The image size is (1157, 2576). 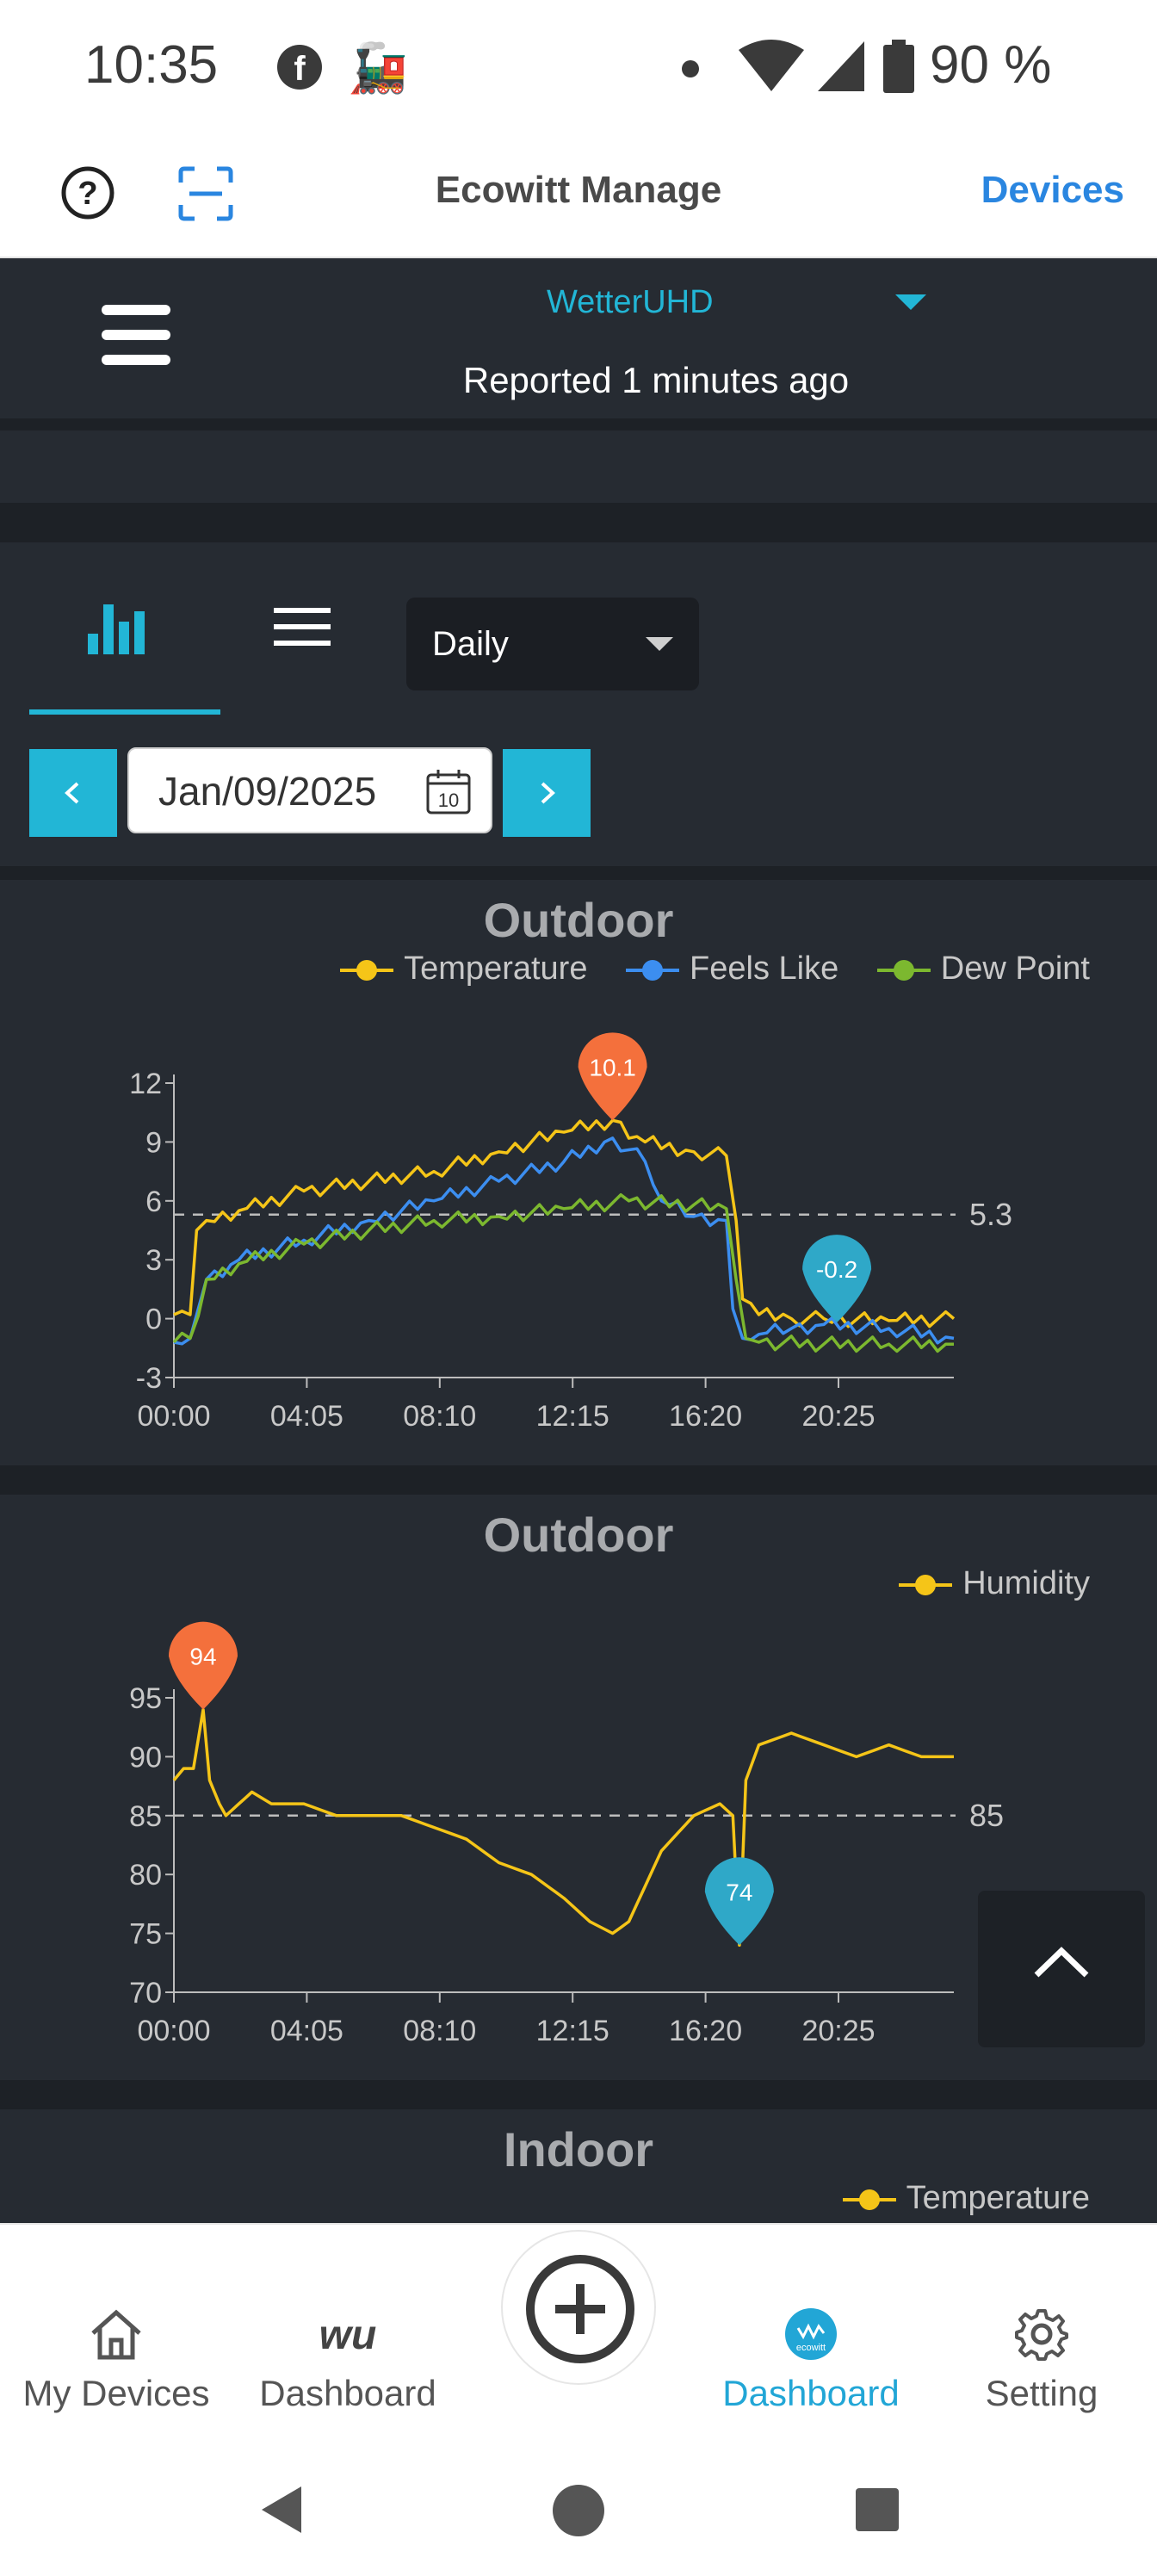 I want to click on chart2-x-tick-label: 04:05, so click(x=306, y=2031).